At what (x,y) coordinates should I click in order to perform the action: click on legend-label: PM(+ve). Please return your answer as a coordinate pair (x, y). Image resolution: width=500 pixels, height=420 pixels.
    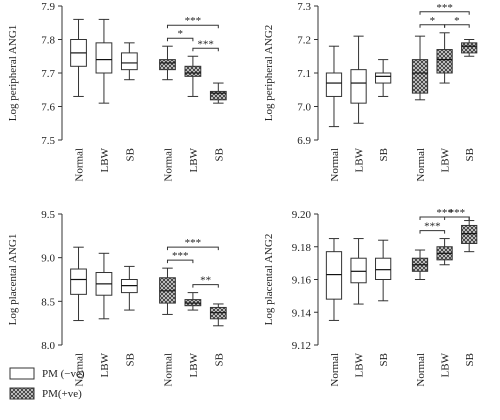
    Looking at the image, I should click on (62, 394).